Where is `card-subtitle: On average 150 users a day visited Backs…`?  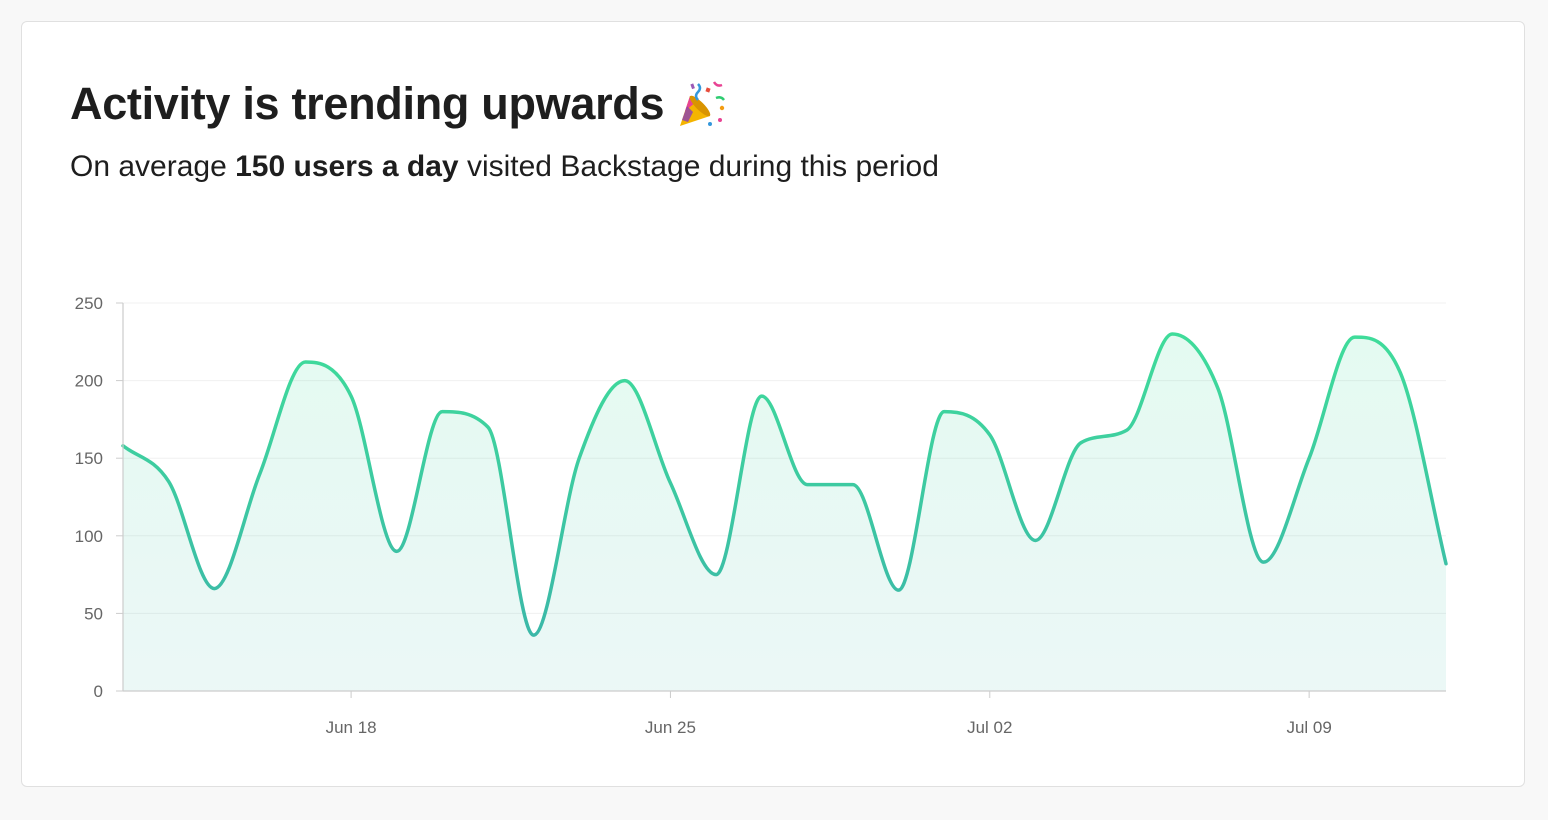 card-subtitle: On average 150 users a day visited Backs… is located at coordinates (504, 167).